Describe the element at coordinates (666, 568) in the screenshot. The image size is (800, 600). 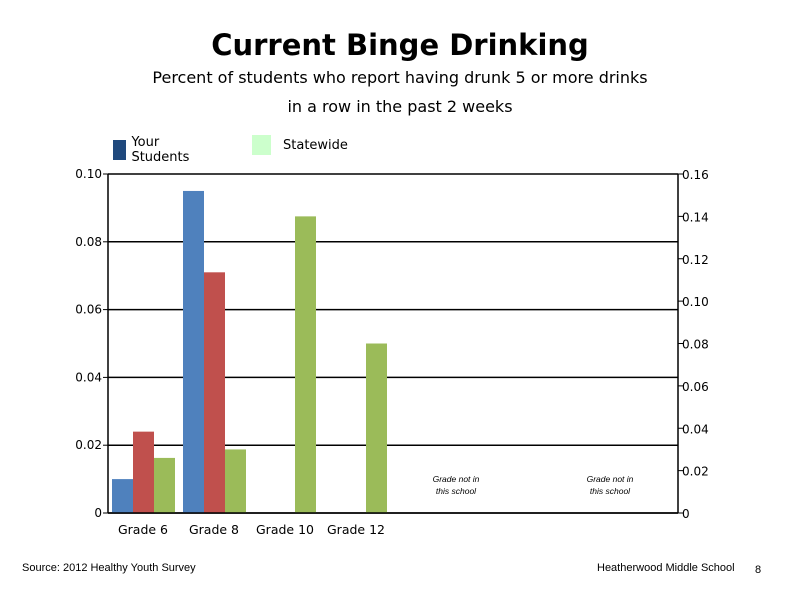
I see `school-name: Heatherwood Middle School` at that location.